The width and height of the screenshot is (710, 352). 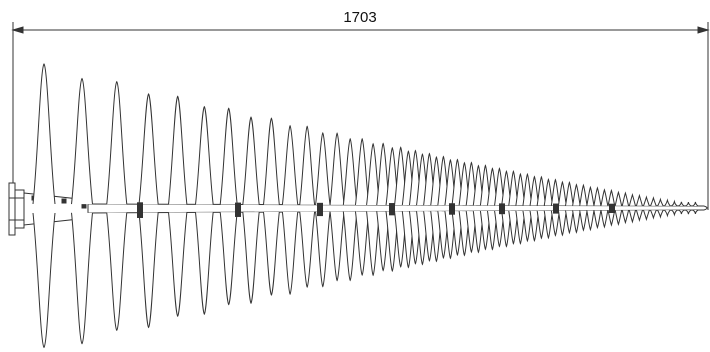 What do you see at coordinates (17, 30) in the screenshot?
I see `arrowhead-left` at bounding box center [17, 30].